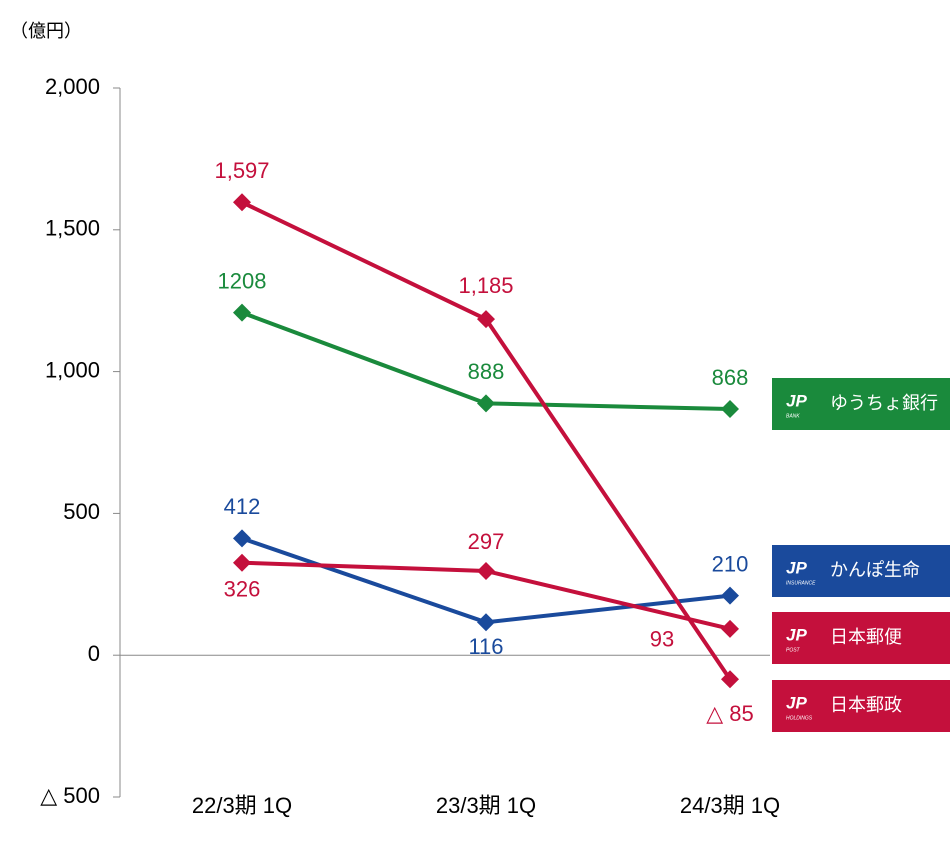 The height and width of the screenshot is (847, 950). Describe the element at coordinates (72, 369) in the screenshot. I see `y-tick-label: 1,000` at that location.